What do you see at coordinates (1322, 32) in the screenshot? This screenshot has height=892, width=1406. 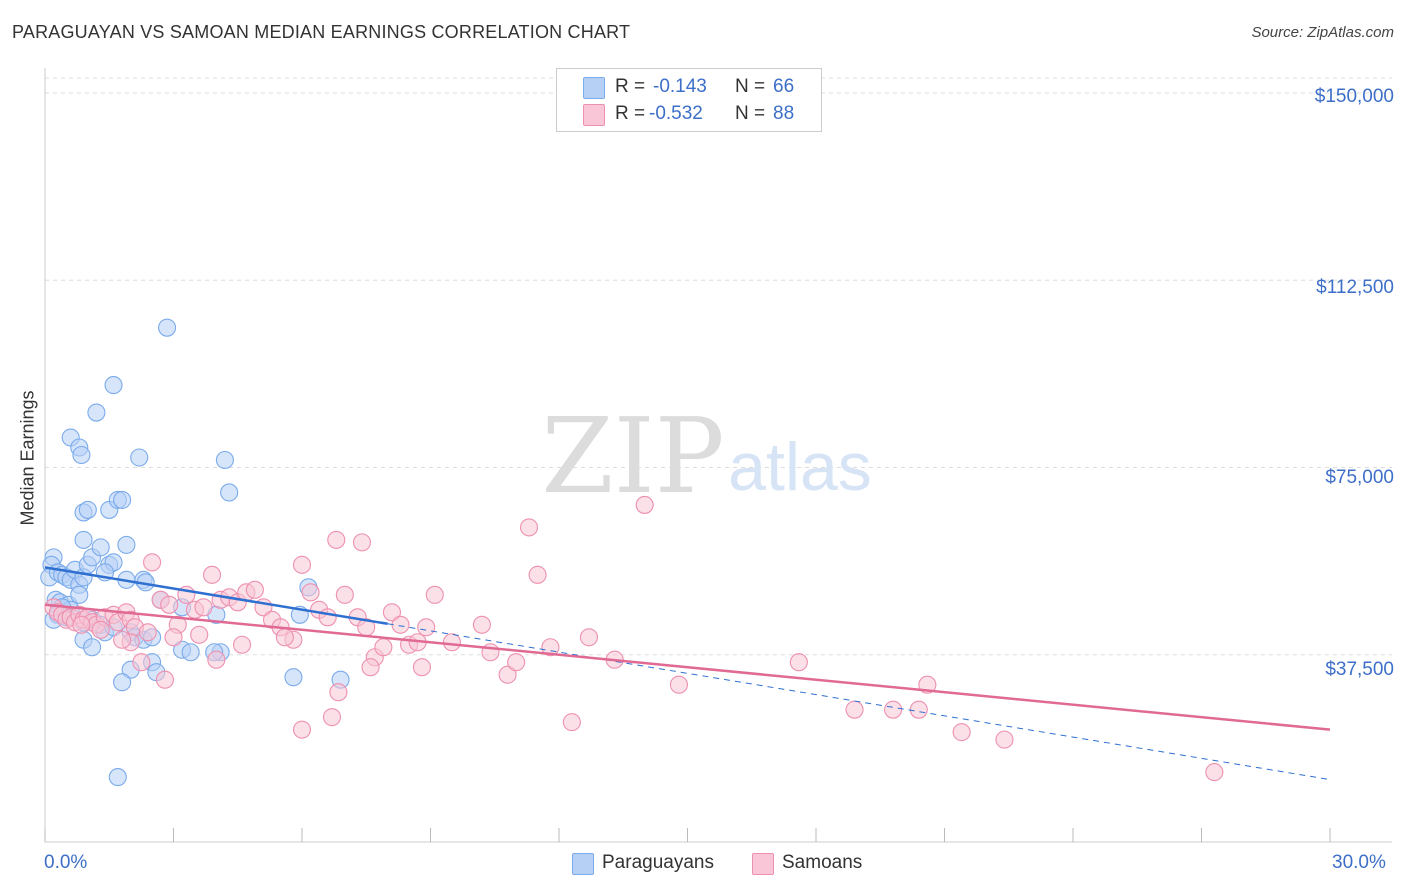 I see `chart-source: Source: ZipAtlas.com` at bounding box center [1322, 32].